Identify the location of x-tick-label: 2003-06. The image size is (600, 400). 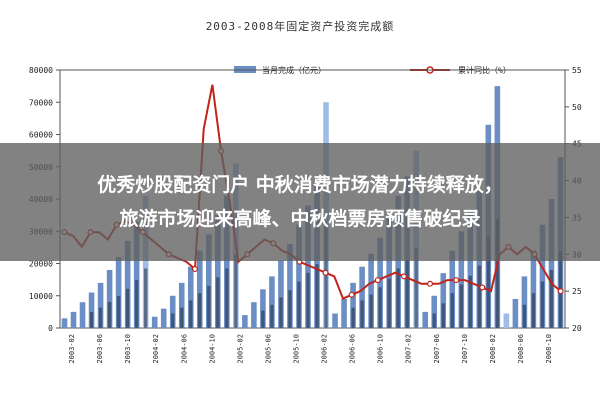
(100, 349).